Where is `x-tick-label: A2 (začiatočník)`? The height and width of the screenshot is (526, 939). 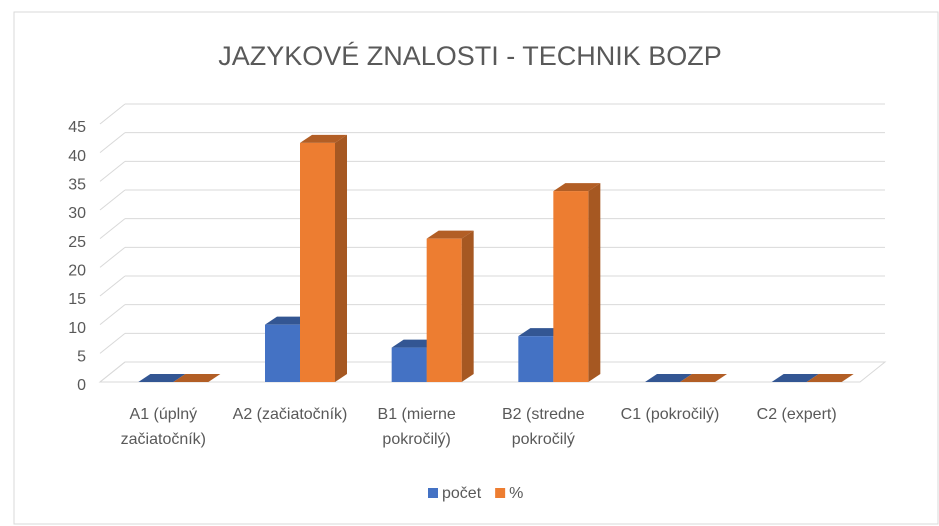 x-tick-label: A2 (začiatočník) is located at coordinates (290, 414).